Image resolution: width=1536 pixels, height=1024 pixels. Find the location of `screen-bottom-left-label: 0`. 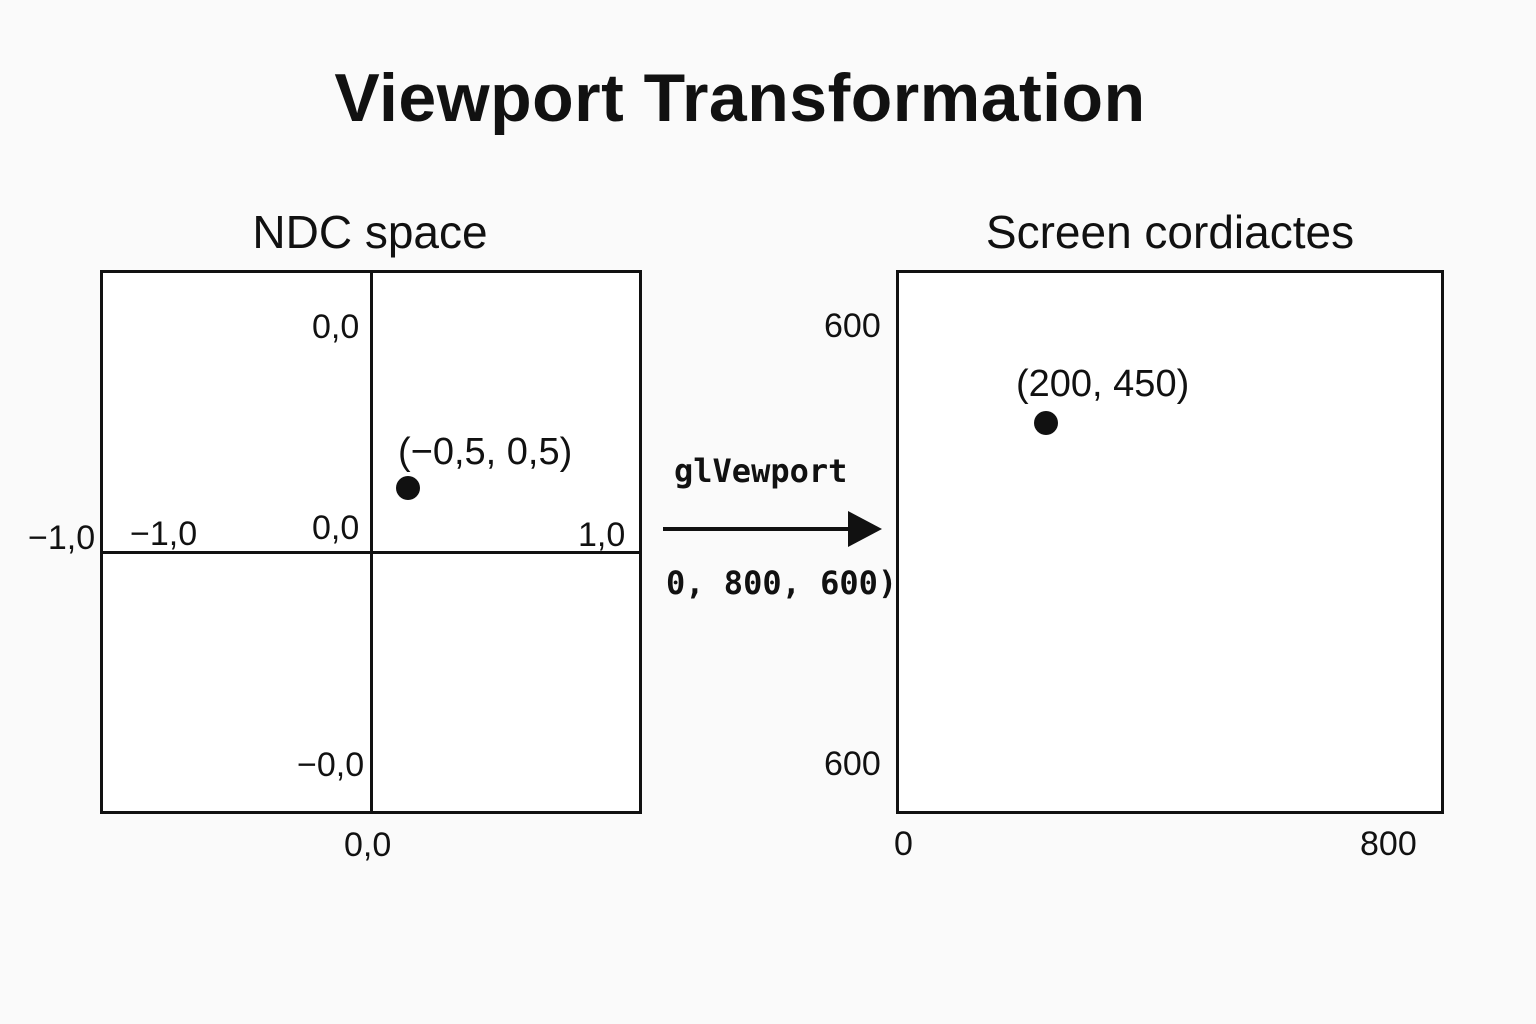

screen-bottom-left-label: 0 is located at coordinates (903, 844).